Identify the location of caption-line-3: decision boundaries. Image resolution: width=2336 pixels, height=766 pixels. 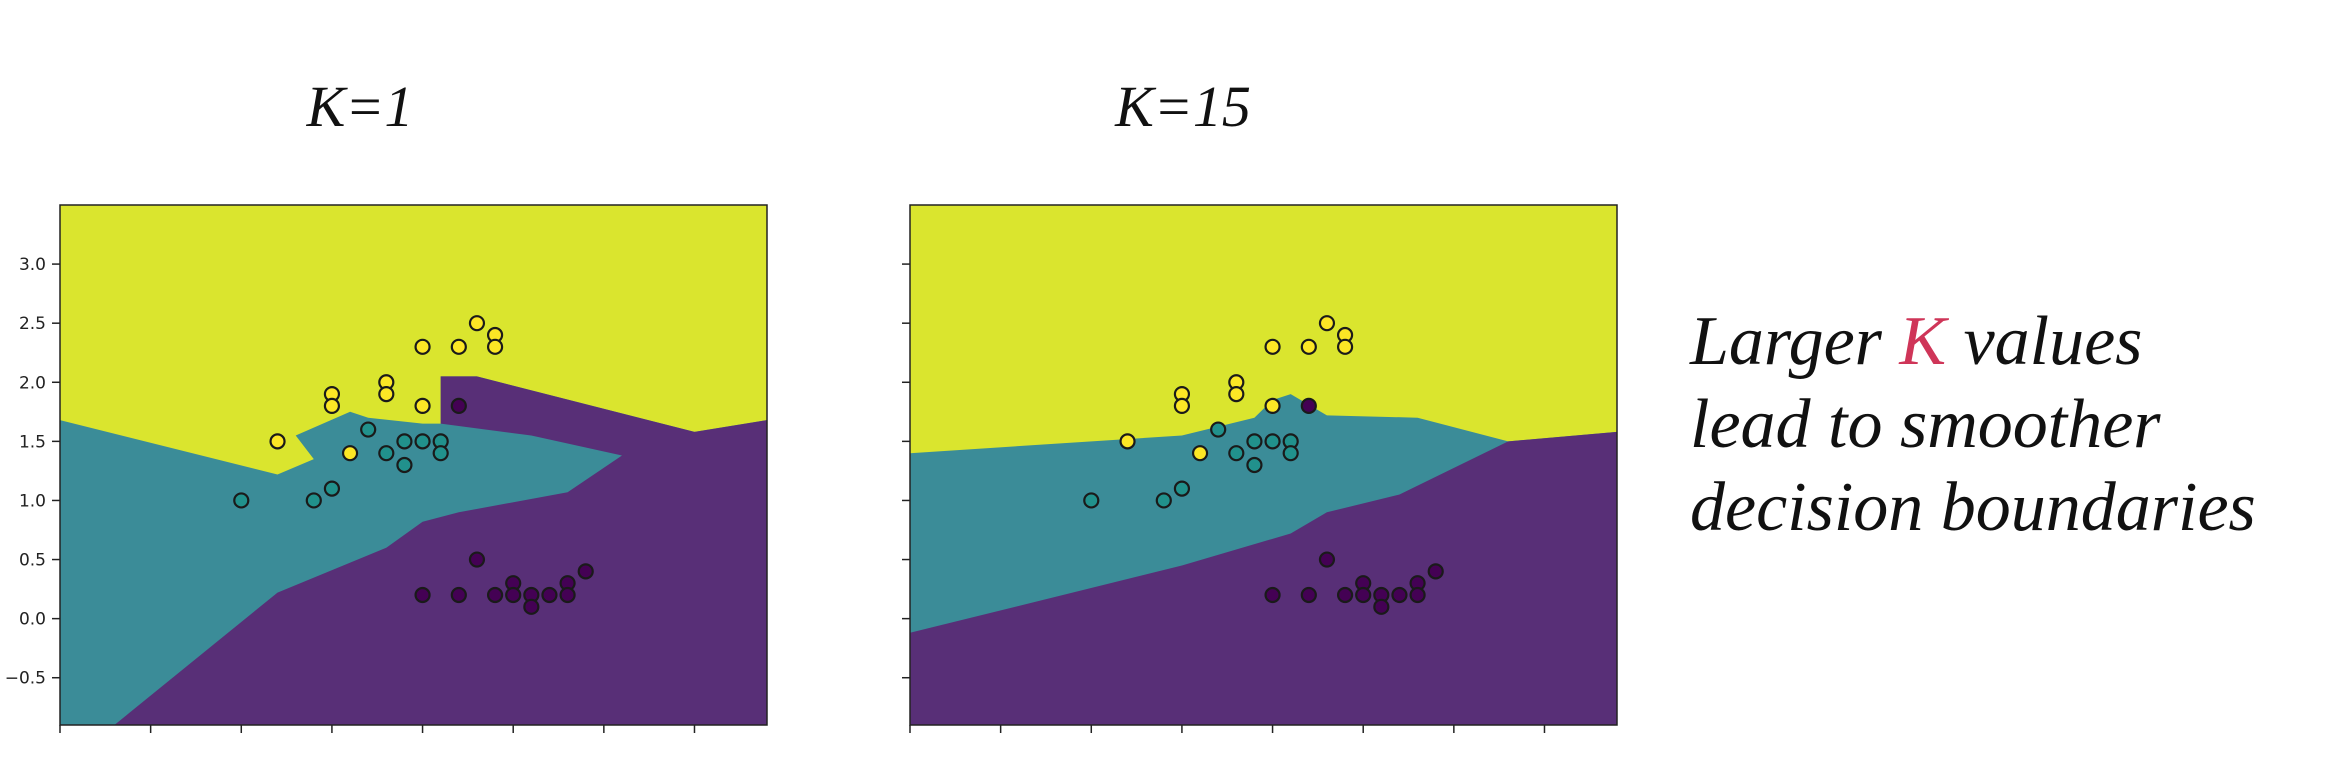
(1973, 507).